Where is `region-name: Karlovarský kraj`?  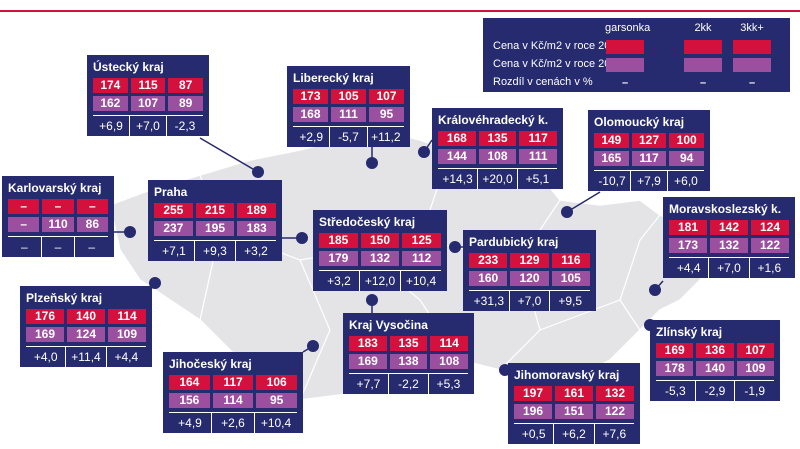 region-name: Karlovarský kraj is located at coordinates (55, 188).